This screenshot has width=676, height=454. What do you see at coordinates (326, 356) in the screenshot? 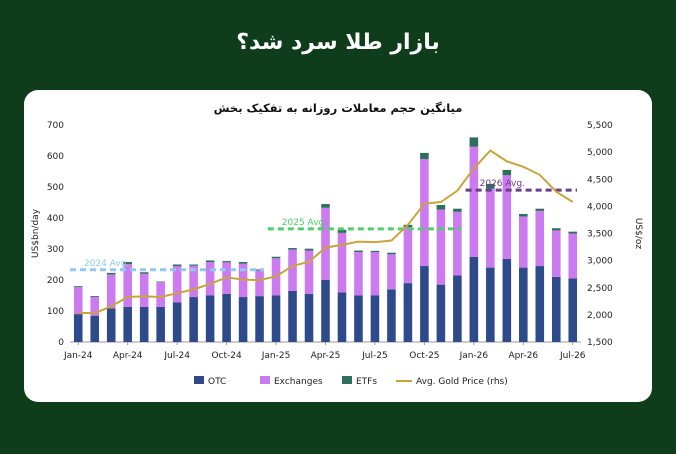
I see `x-tick-label: Apr-25` at bounding box center [326, 356].